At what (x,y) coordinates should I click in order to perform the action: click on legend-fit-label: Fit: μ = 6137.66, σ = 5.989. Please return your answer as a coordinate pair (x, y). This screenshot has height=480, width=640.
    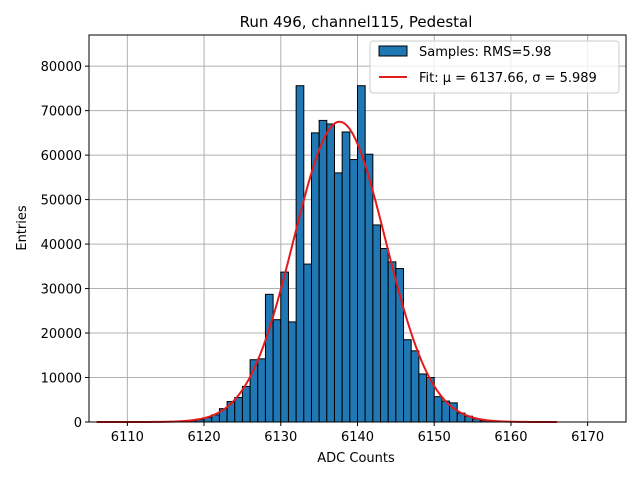
    Looking at the image, I should click on (508, 78).